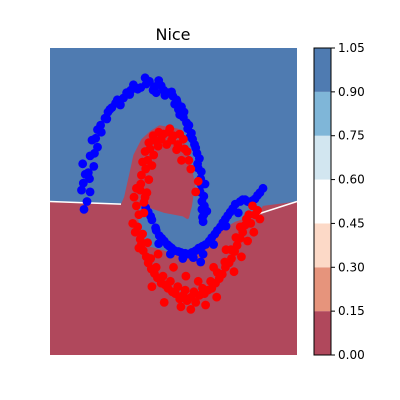  I want to click on colorbar-frame, so click(322, 201).